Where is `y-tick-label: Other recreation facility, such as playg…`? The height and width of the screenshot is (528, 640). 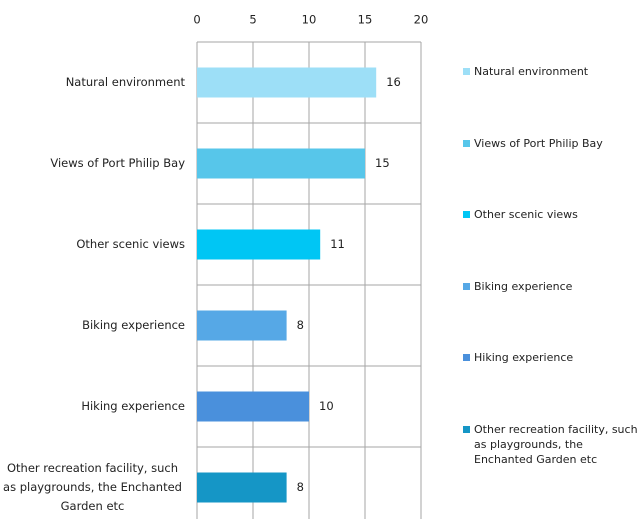
y-tick-label: Other recreation facility, such as playg… is located at coordinates (92, 488).